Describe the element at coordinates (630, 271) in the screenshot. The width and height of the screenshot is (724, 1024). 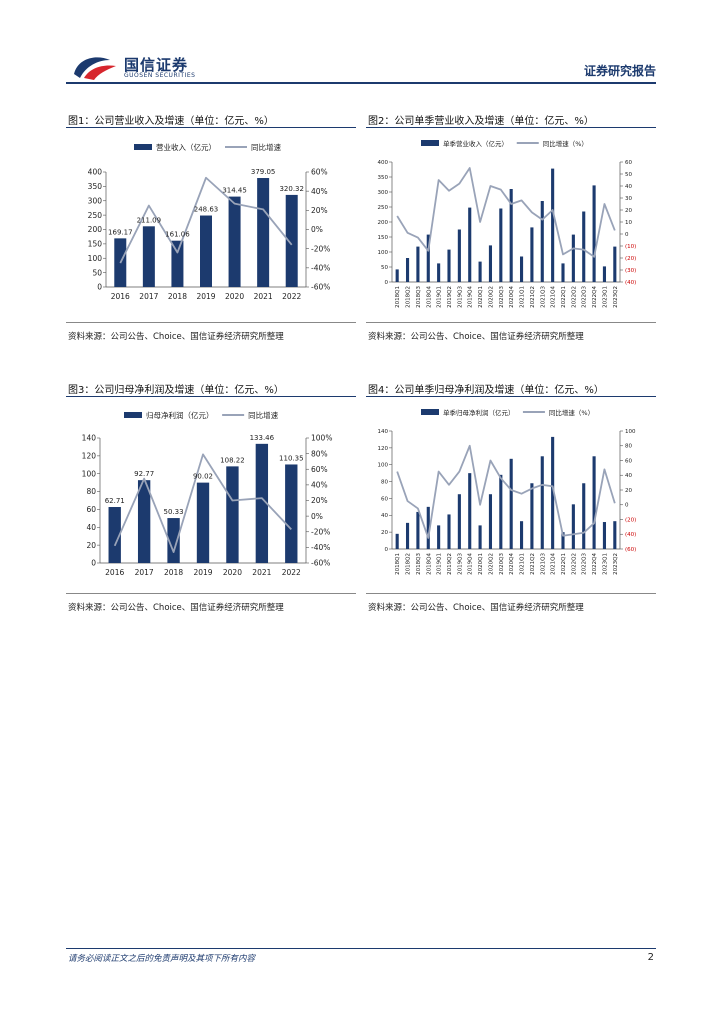
I see `right-axis-tick-label: (30)` at that location.